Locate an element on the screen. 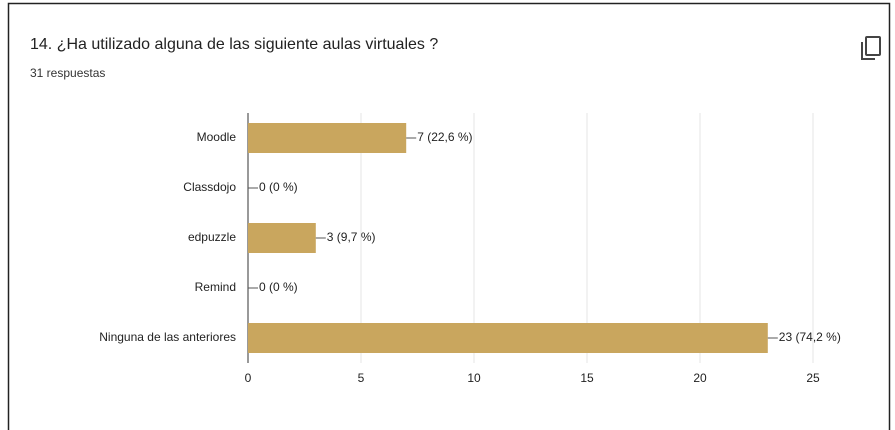 This screenshot has height=430, width=895. chart-subtitle: 31 respuestas is located at coordinates (67, 73).